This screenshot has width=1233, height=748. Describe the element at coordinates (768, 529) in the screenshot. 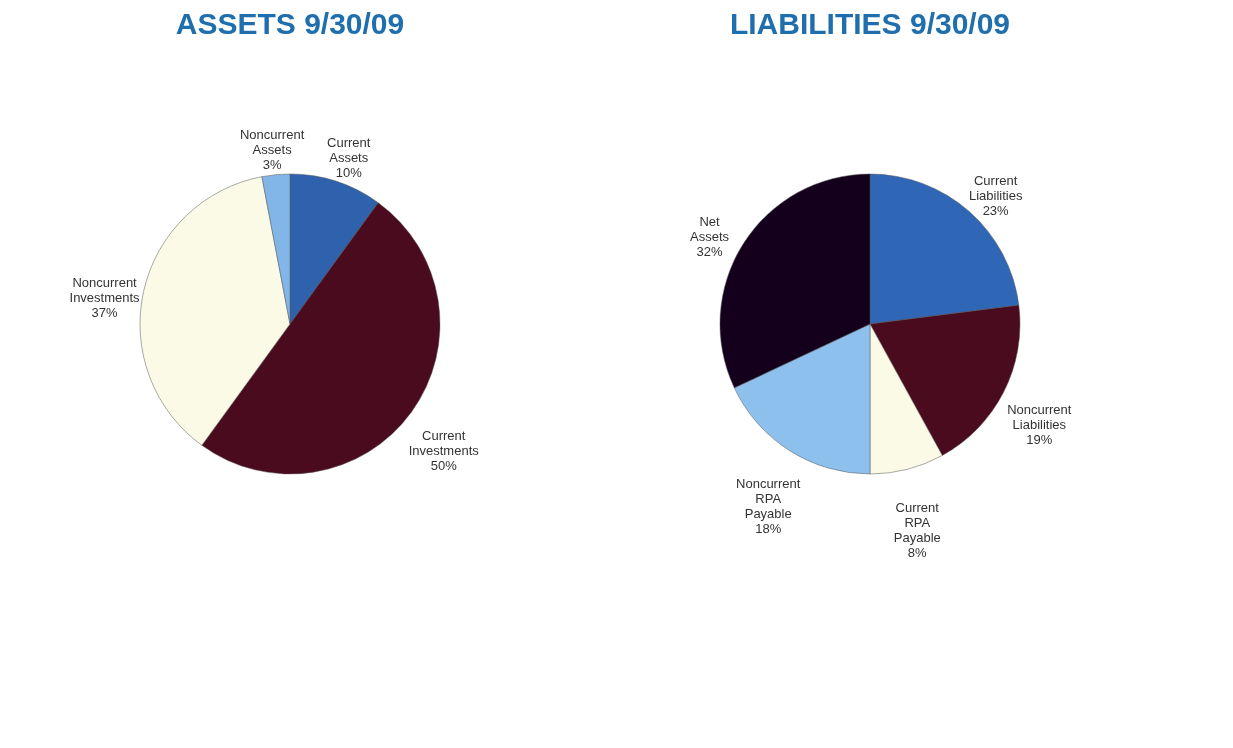

I see `data-label: 18%` at that location.